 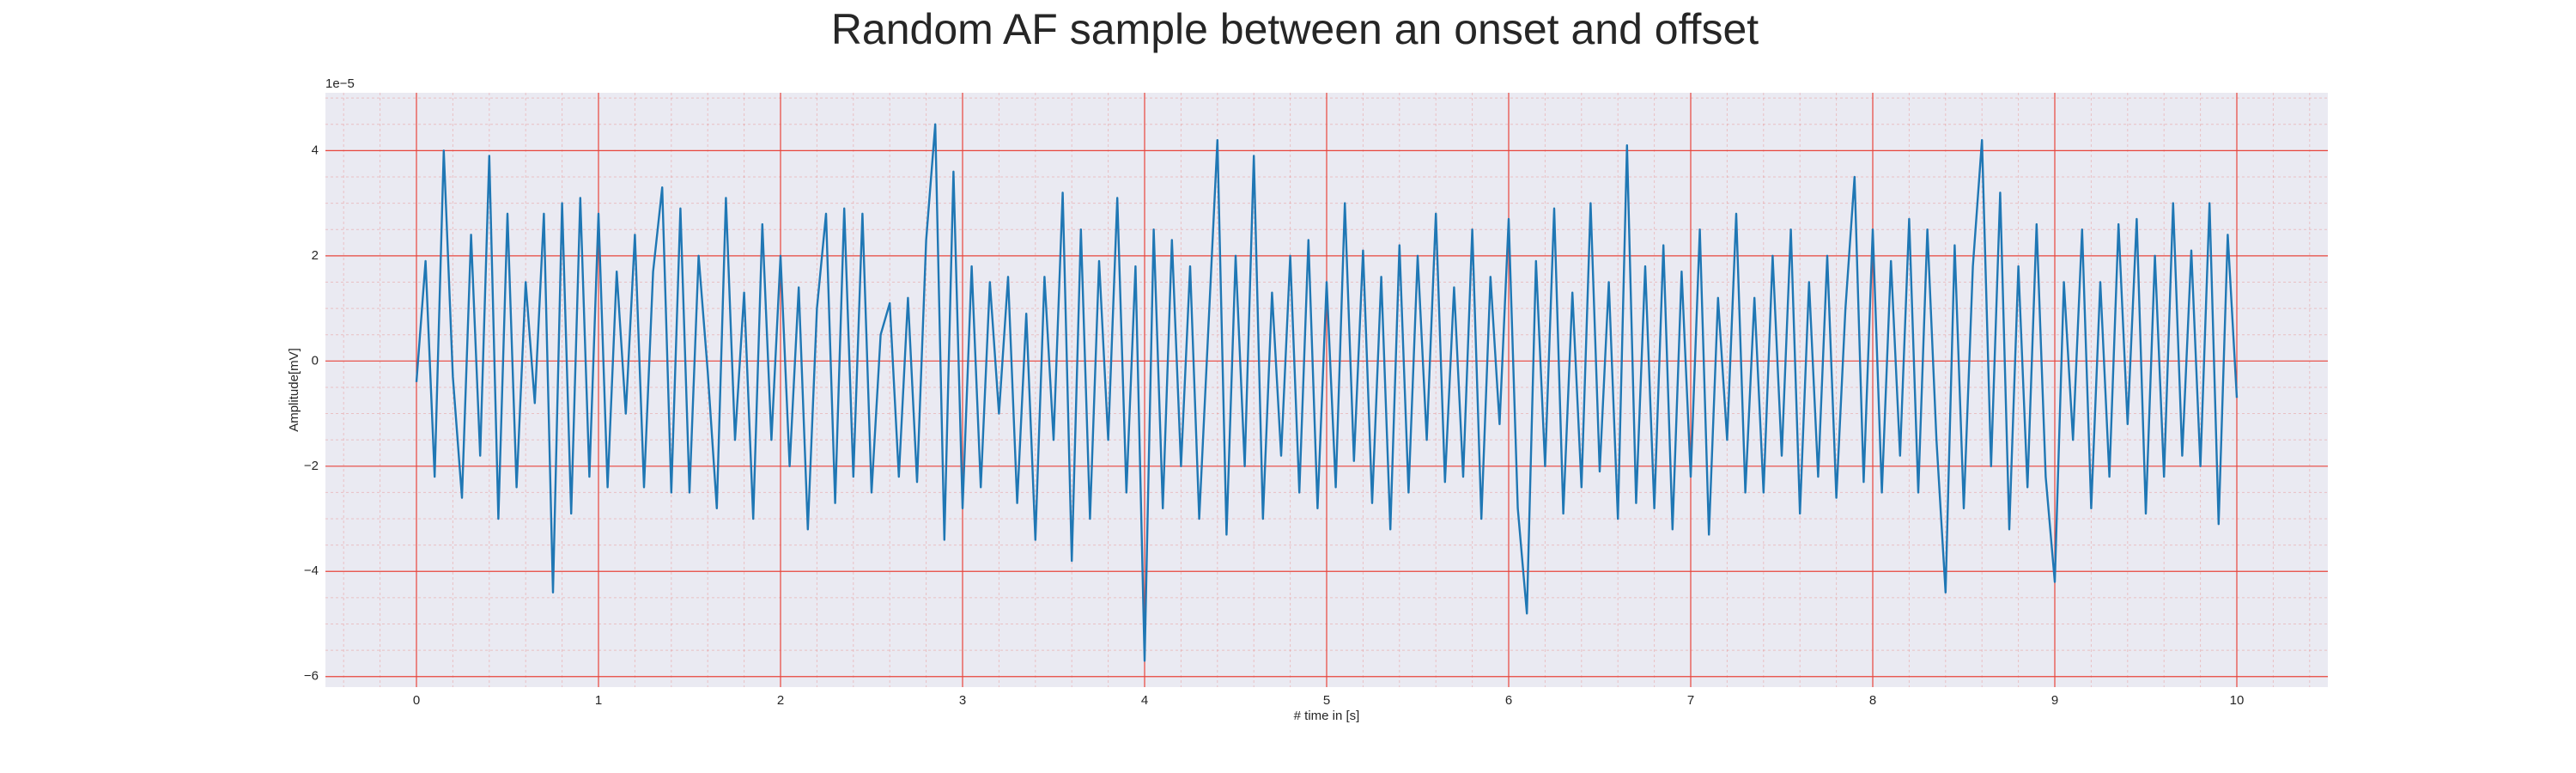 I want to click on y-tick-label: 4, so click(x=315, y=150).